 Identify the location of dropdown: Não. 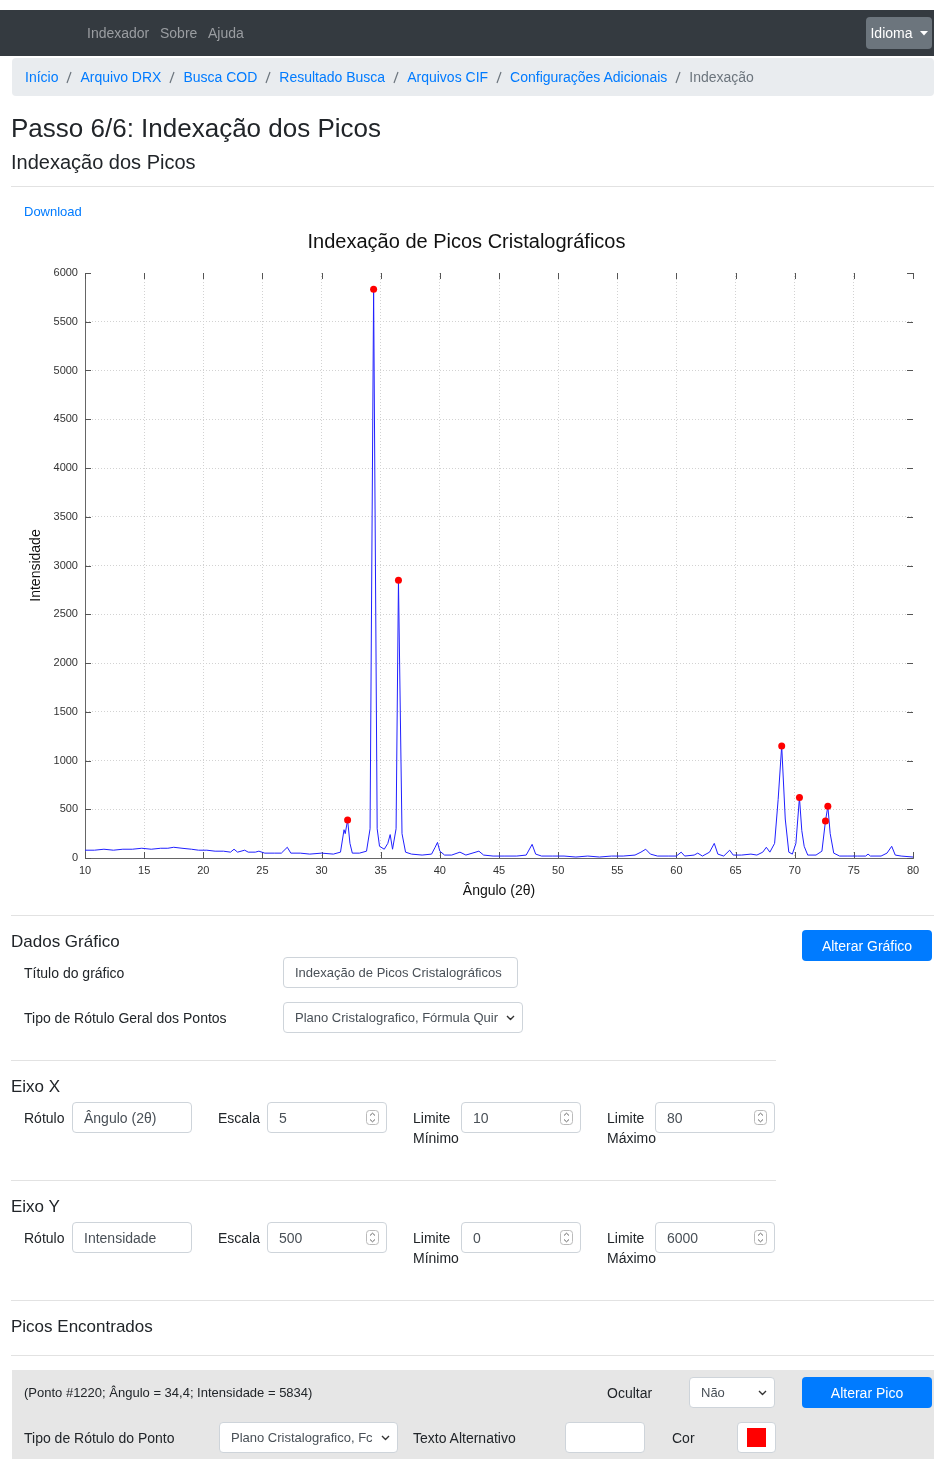
(732, 1392).